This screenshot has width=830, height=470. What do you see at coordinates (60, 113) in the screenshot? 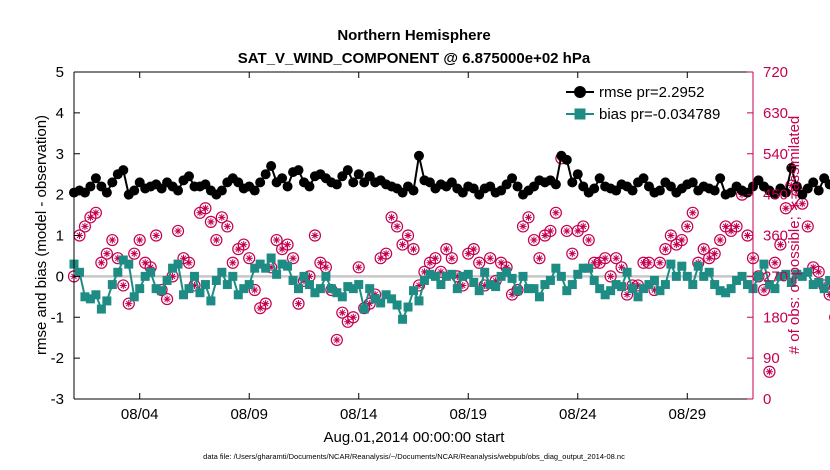
I see `y-tick-label: 4` at bounding box center [60, 113].